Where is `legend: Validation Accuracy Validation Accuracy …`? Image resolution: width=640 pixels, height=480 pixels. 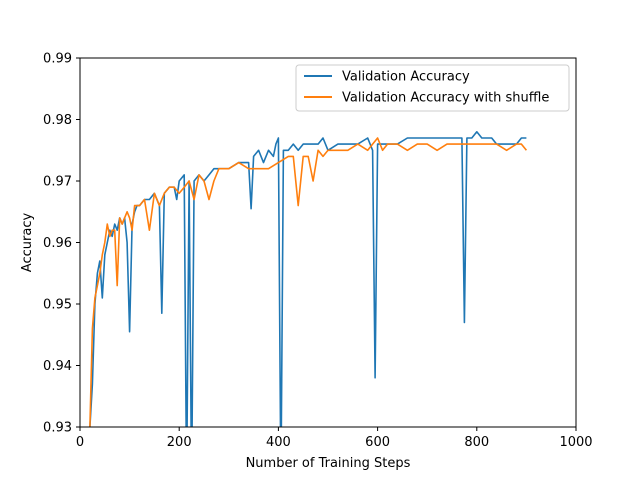
legend: Validation Accuracy Validation Accuracy … is located at coordinates (432, 88).